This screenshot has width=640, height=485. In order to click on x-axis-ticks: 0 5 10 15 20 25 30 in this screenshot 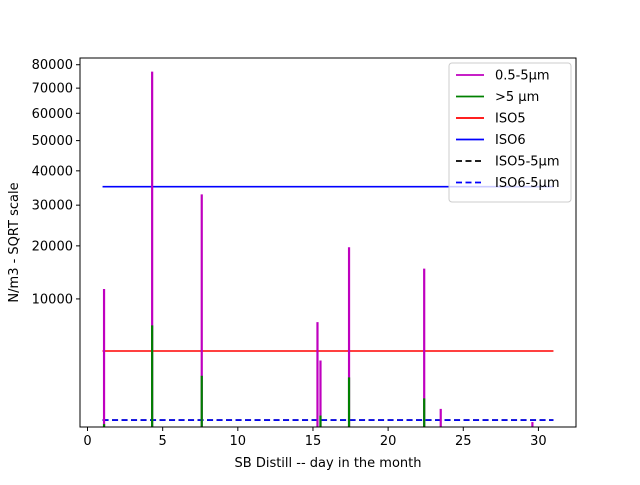, I will do `click(315, 438)`.